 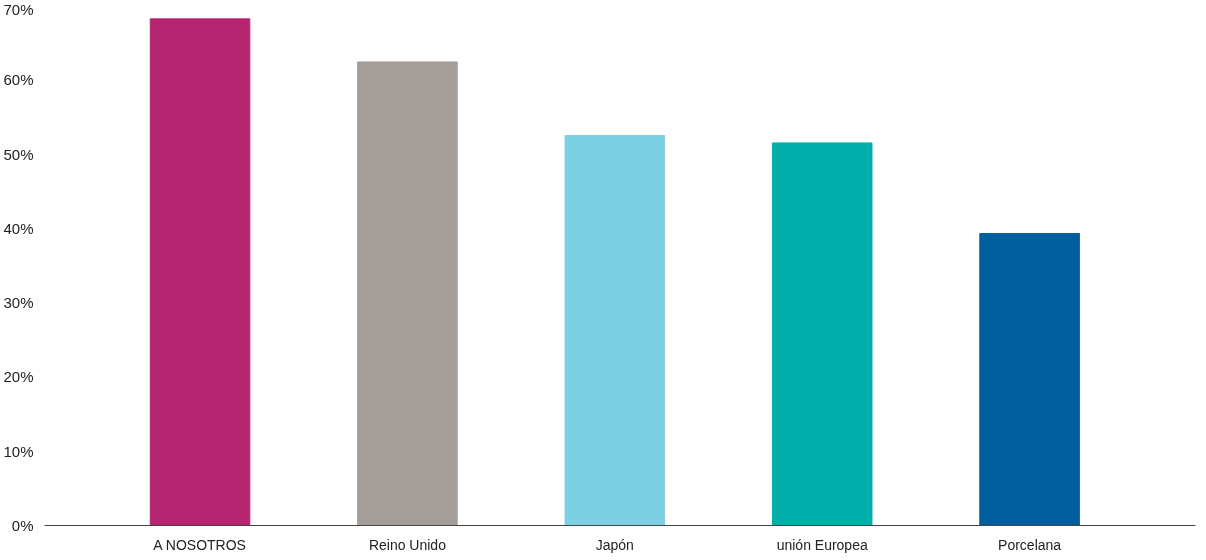 What do you see at coordinates (22, 525) in the screenshot?
I see `y-tick-label: 0%` at bounding box center [22, 525].